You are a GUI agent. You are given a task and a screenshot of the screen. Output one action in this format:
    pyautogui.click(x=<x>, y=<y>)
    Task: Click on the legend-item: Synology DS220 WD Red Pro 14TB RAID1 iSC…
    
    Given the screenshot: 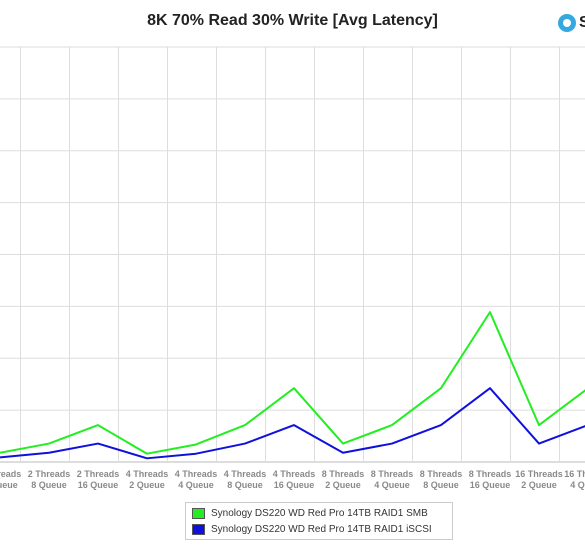 What is the action you would take?
    pyautogui.click(x=319, y=529)
    